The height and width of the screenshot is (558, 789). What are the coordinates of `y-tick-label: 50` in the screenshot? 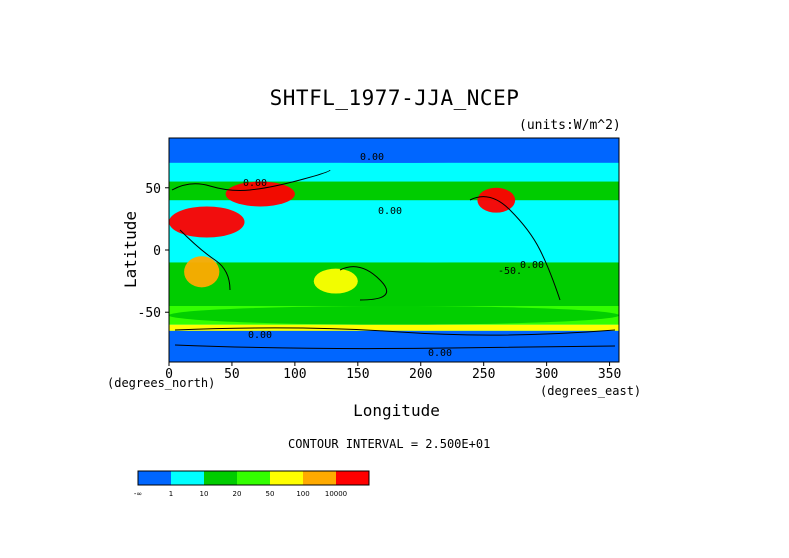 It's located at (153, 189).